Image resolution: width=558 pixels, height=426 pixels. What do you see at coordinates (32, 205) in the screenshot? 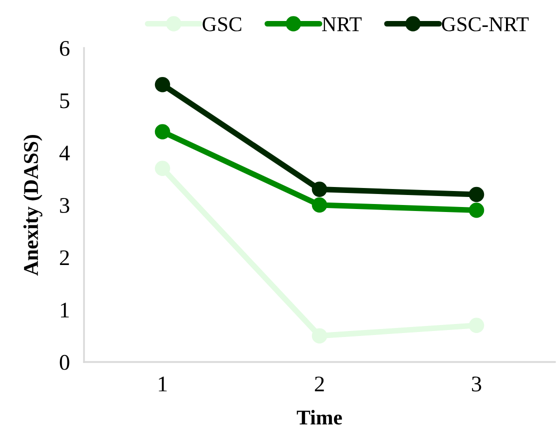
I see `y-axis-title: Anexity (DASS)` at bounding box center [32, 205].